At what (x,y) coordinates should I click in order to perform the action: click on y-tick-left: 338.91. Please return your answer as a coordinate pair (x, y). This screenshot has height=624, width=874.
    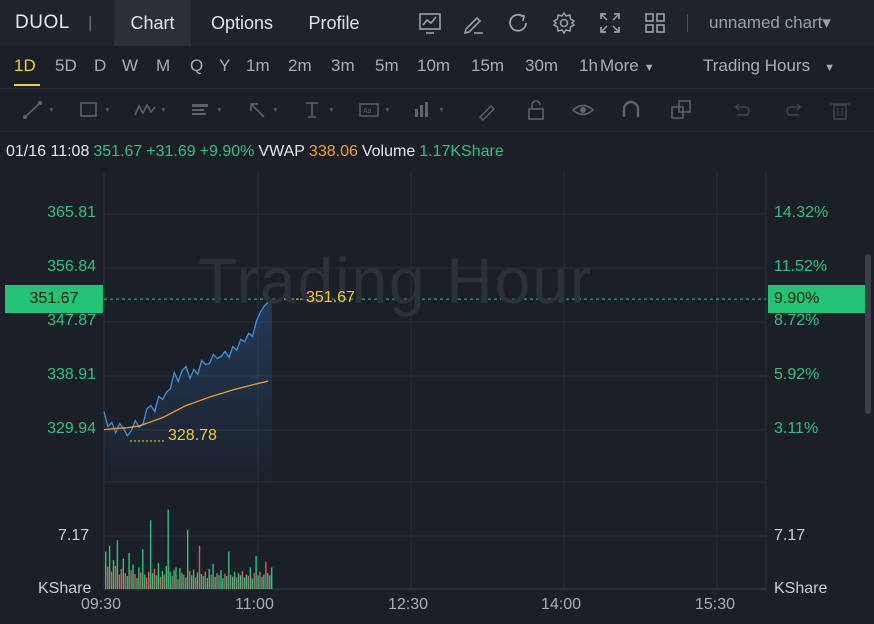
    Looking at the image, I should click on (71, 374).